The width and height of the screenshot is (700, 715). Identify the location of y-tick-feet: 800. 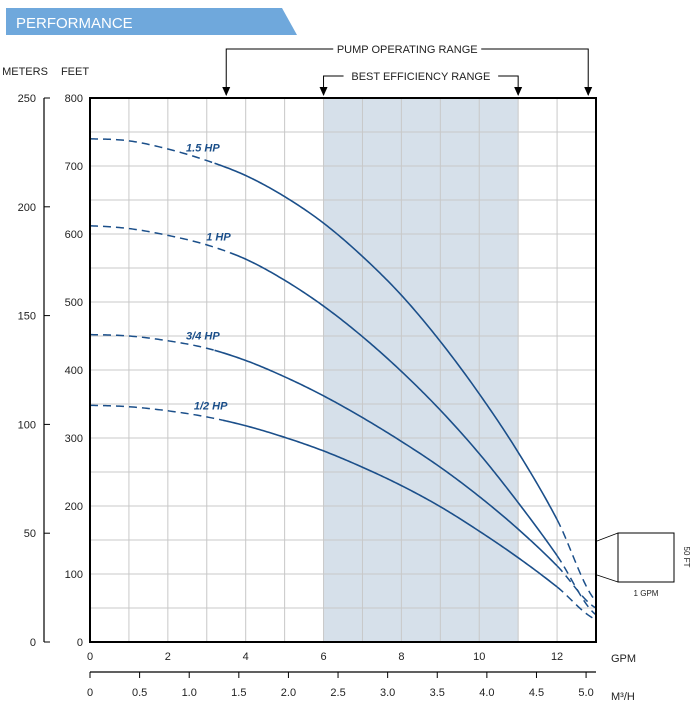
(74, 99).